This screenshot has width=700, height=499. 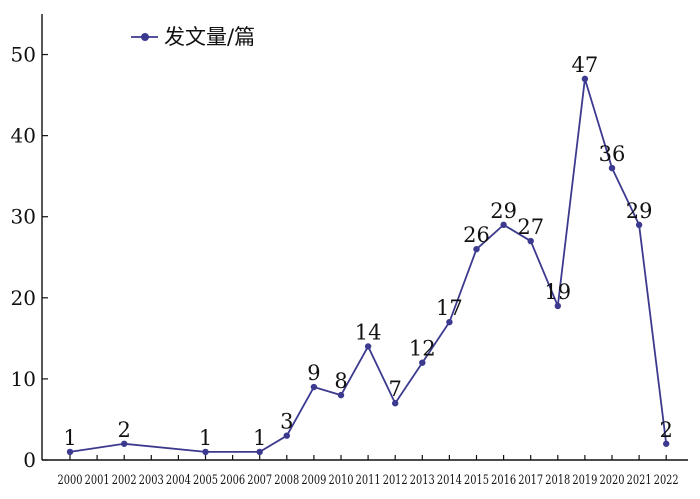 I want to click on x-tick-label: 2006, so click(x=232, y=480).